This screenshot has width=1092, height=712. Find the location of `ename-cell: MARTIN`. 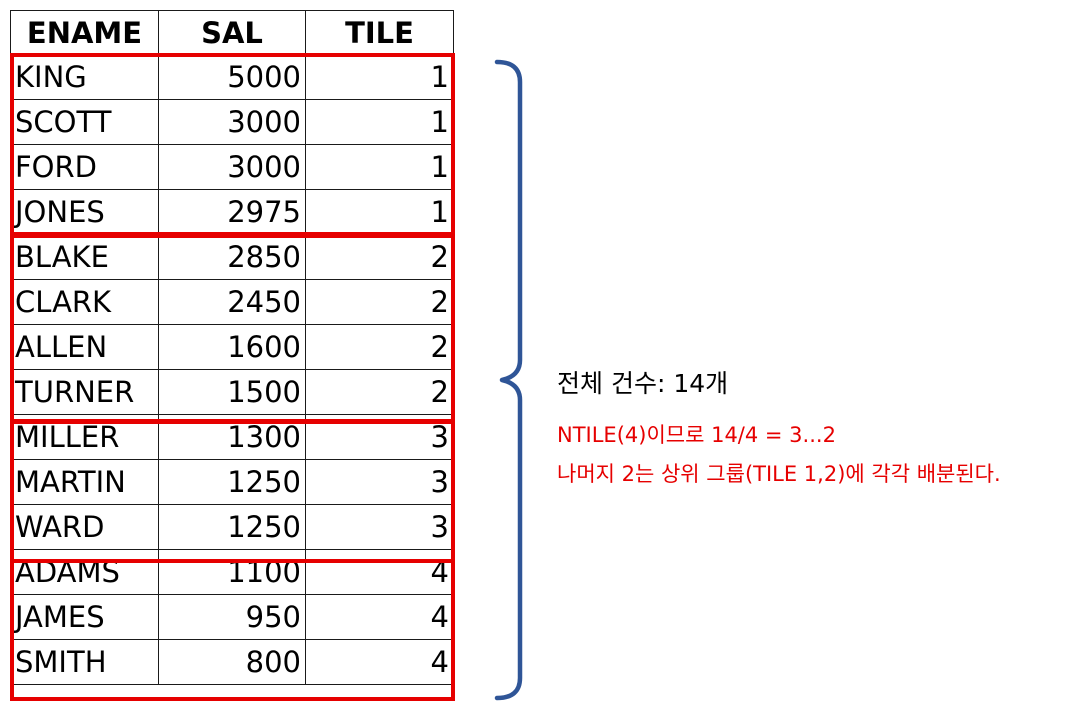

ename-cell: MARTIN is located at coordinates (84, 482).